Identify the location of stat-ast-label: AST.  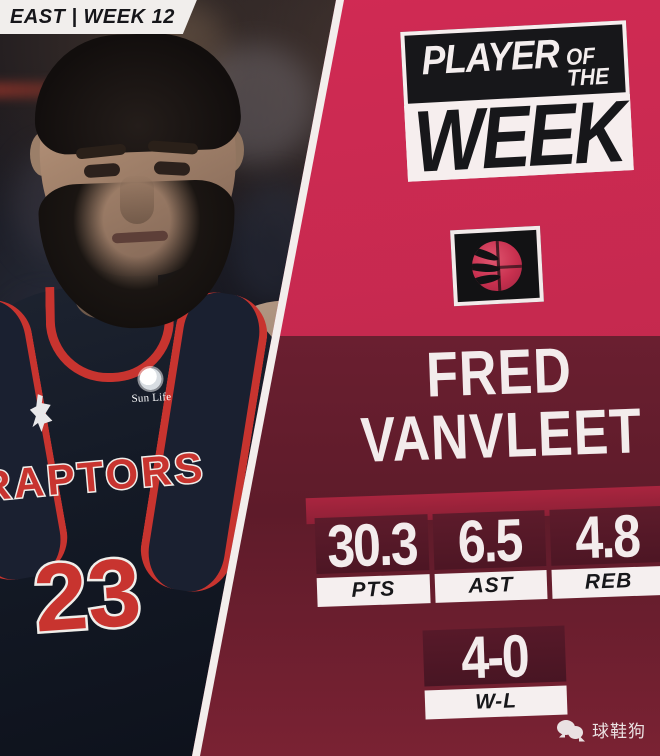
(491, 585).